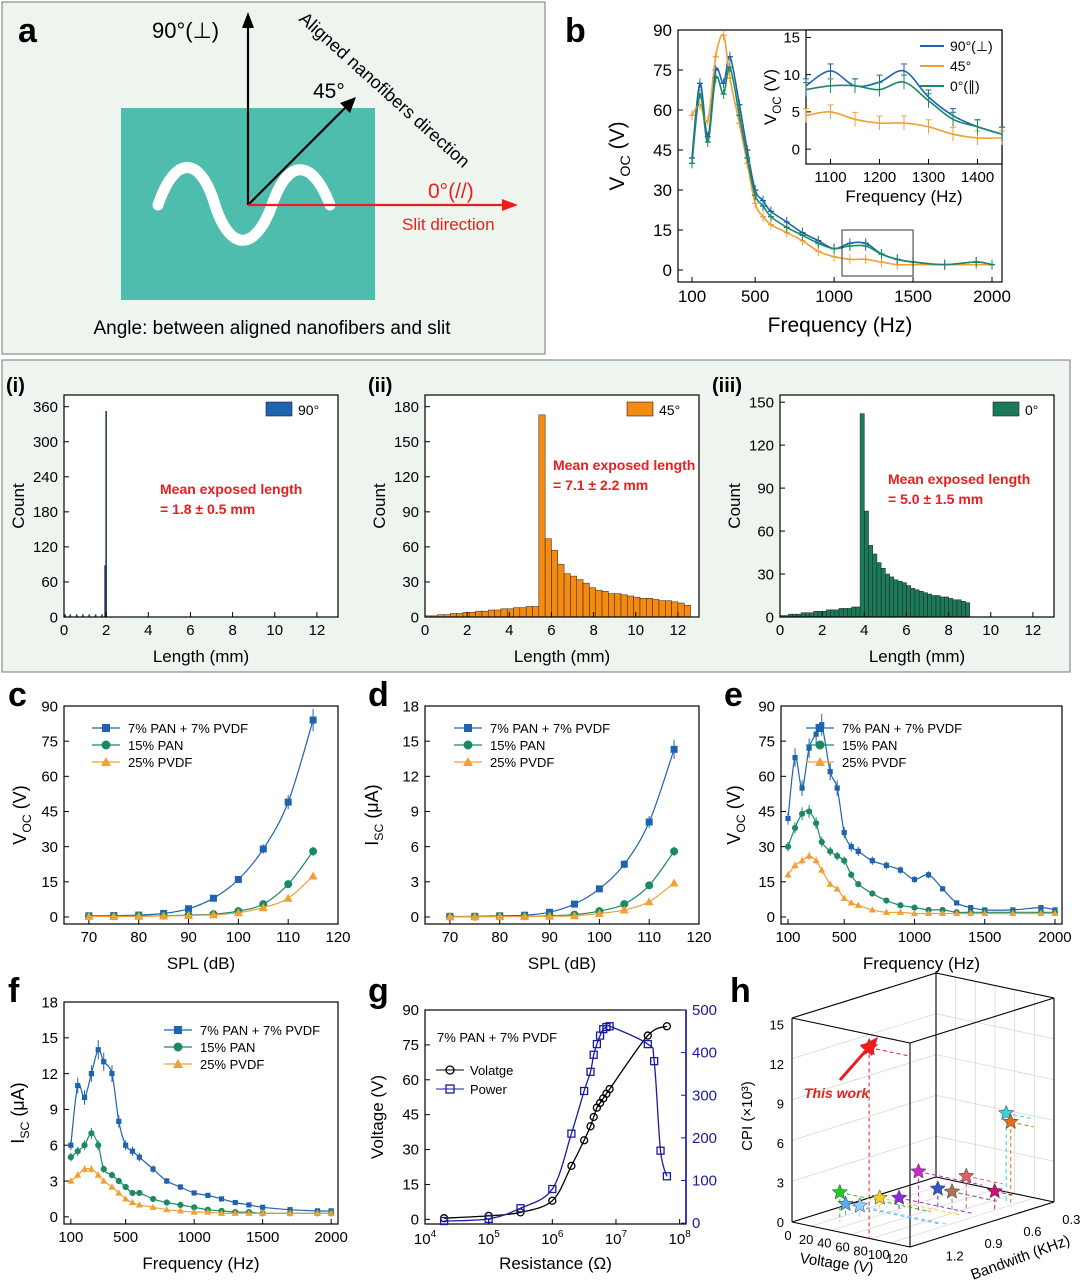 This screenshot has height=1280, width=1080. Describe the element at coordinates (791, 75) in the screenshot. I see `b-inset-ytick-label: 10` at that location.